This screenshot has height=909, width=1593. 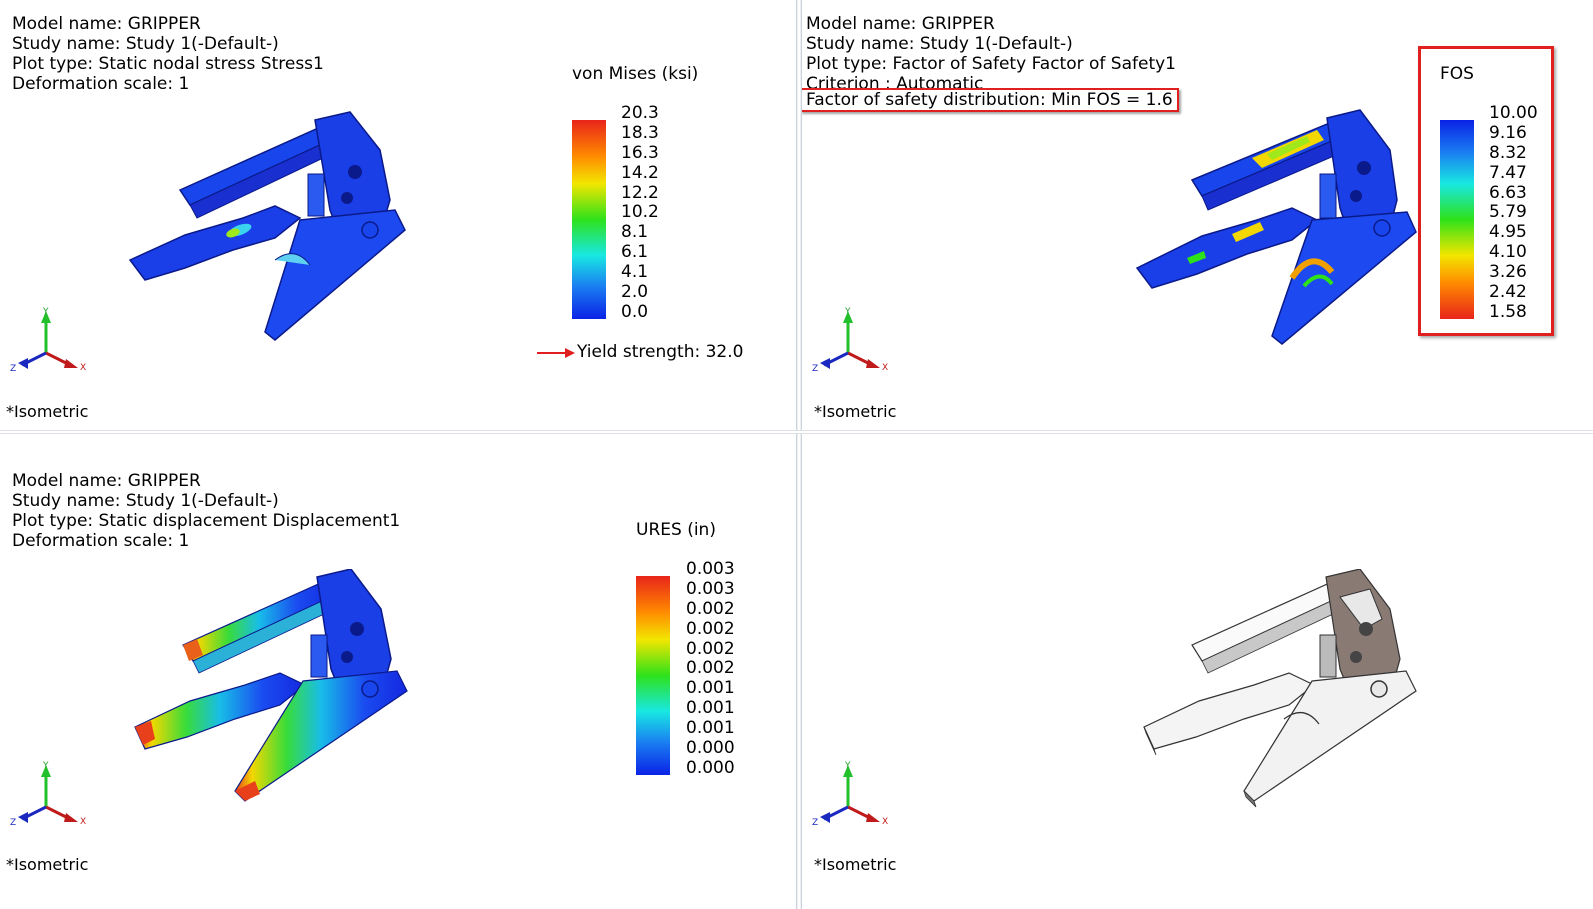 I want to click on viewport-horizontal-splitter, so click(x=796, y=432).